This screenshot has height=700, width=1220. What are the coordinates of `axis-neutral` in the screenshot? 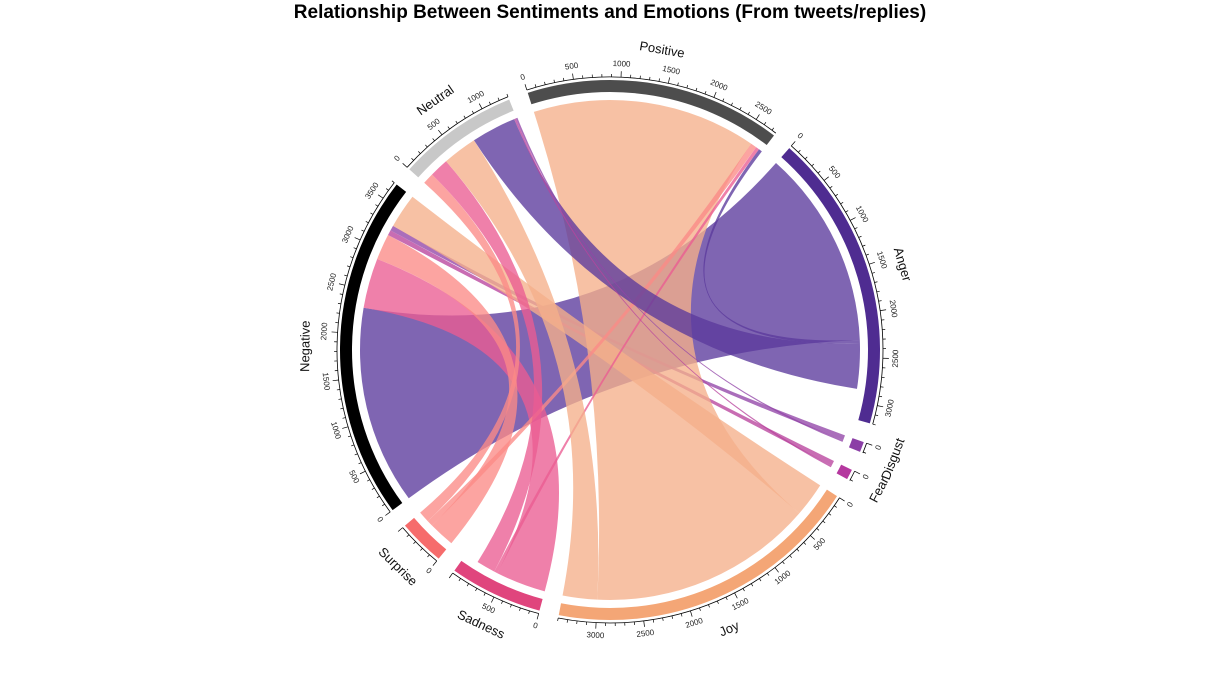 It's located at (457, 132).